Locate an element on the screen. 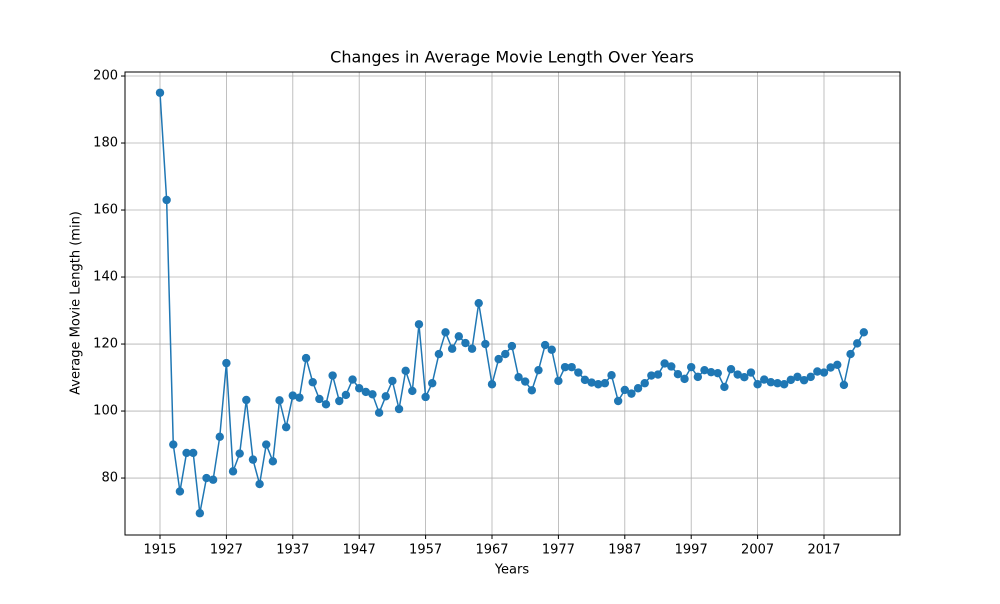  y-tick-label: 160 is located at coordinates (105, 210).